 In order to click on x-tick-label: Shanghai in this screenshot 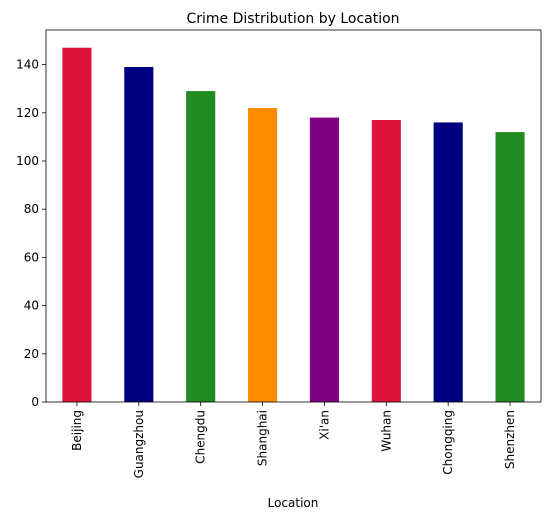, I will do `click(263, 438)`.